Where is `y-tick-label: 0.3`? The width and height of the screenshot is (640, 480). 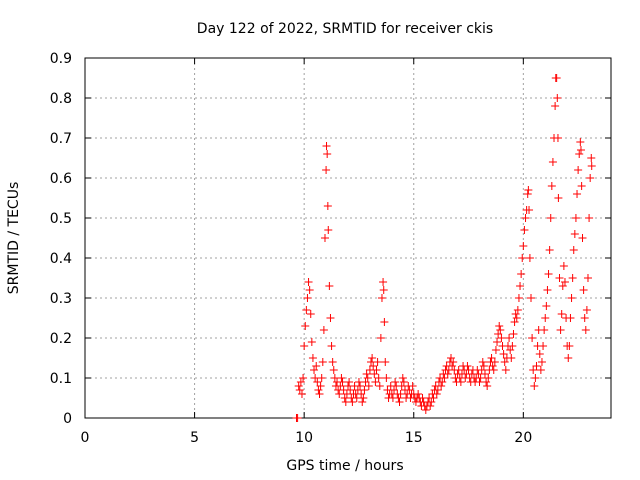 y-tick-label: 0.3 is located at coordinates (61, 299).